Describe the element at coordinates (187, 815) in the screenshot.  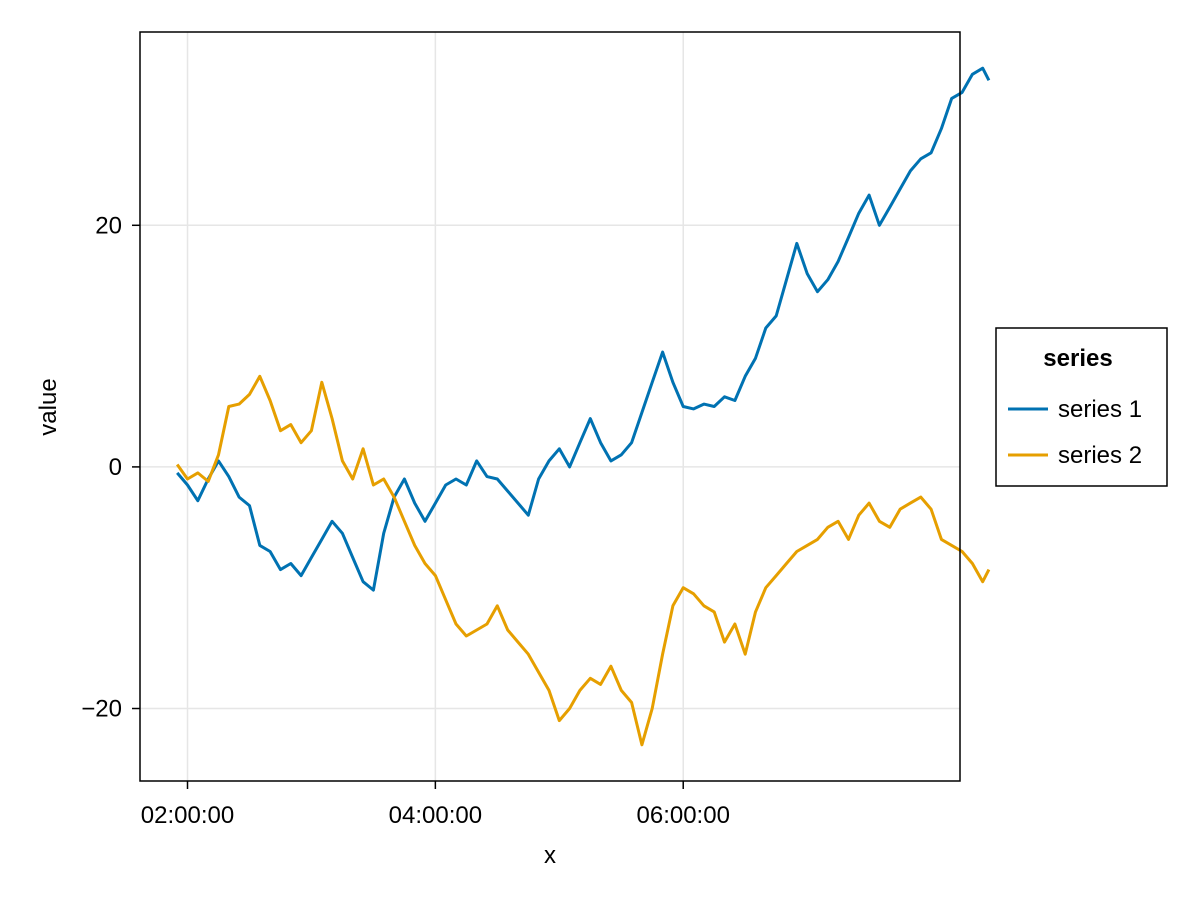
I see `x-tick-label: 02:00:00` at that location.